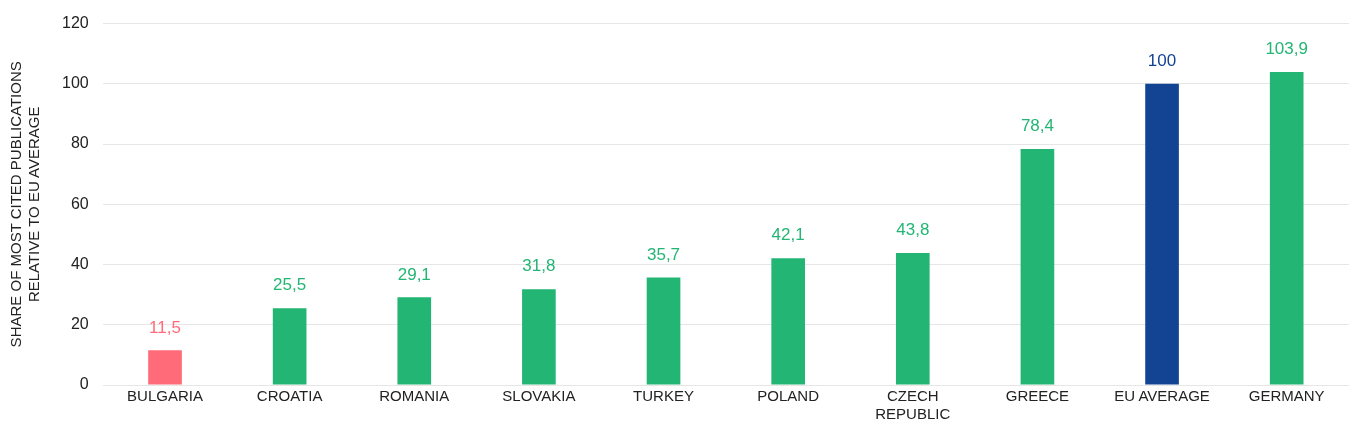 The width and height of the screenshot is (1359, 427). What do you see at coordinates (913, 230) in the screenshot?
I see `data-label: 43,8` at bounding box center [913, 230].